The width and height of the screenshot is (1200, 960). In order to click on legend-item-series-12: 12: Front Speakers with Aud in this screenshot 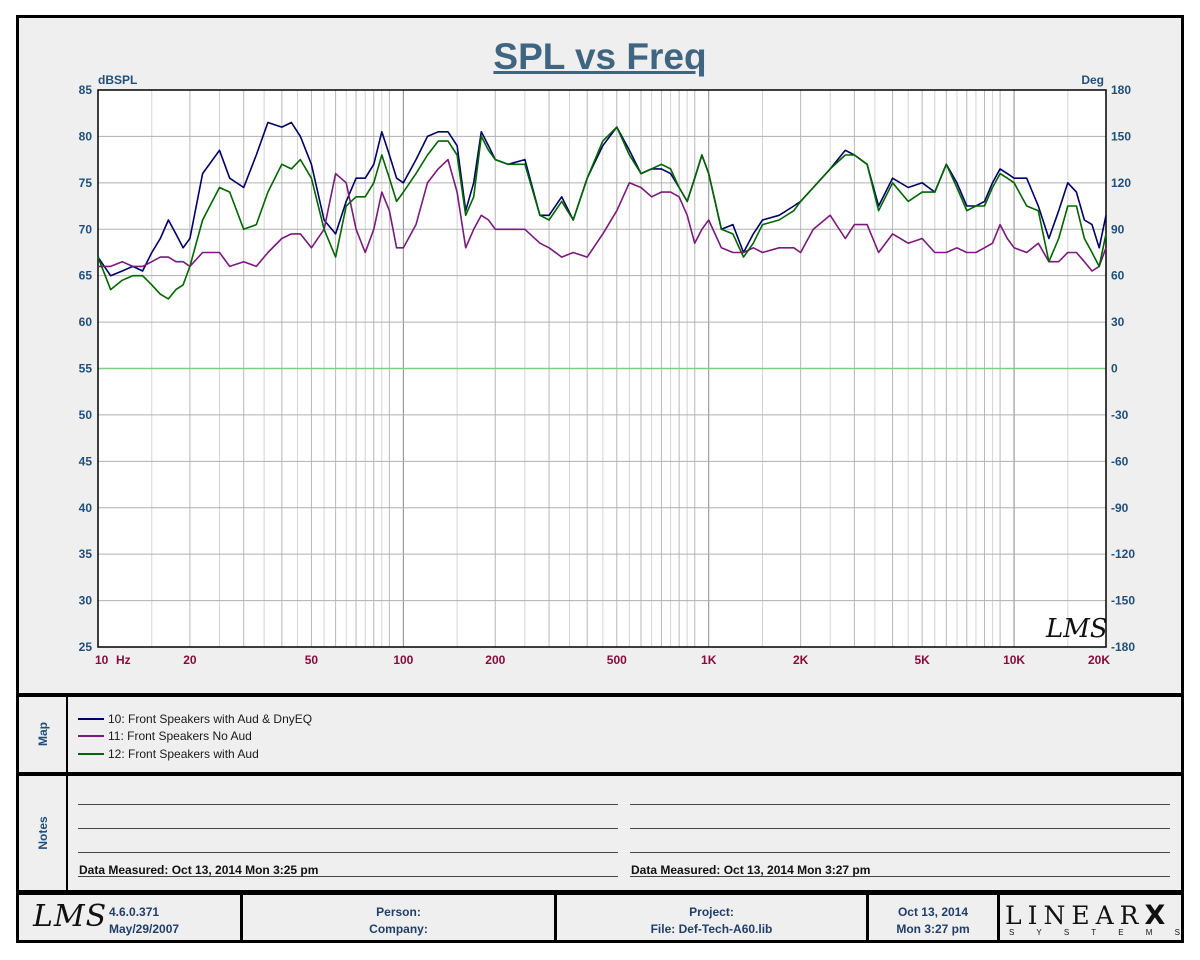, I will do `click(168, 754)`.